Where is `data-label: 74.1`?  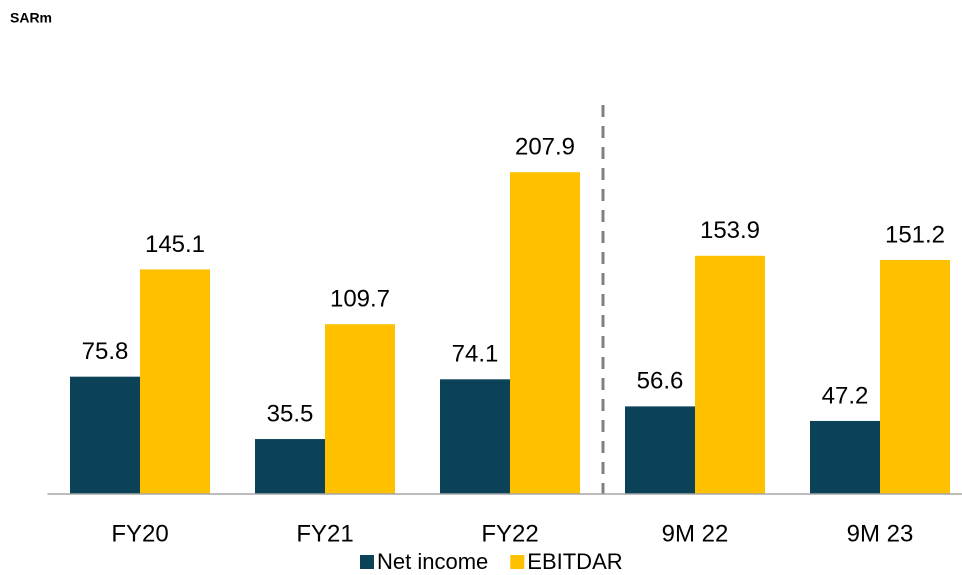 data-label: 74.1 is located at coordinates (475, 354).